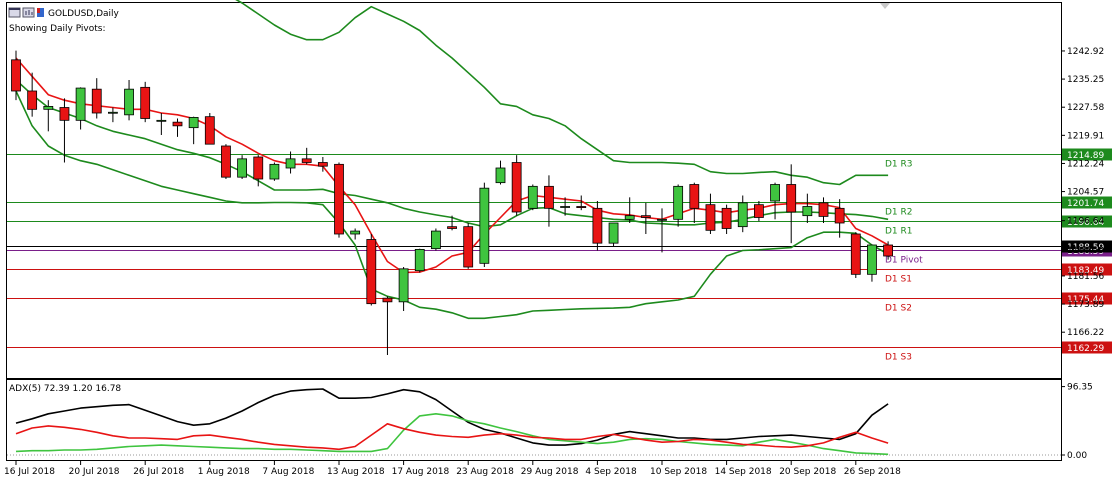 This screenshot has width=1115, height=482. Describe the element at coordinates (28, 12) in the screenshot. I see `bar-chart-icon` at that location.